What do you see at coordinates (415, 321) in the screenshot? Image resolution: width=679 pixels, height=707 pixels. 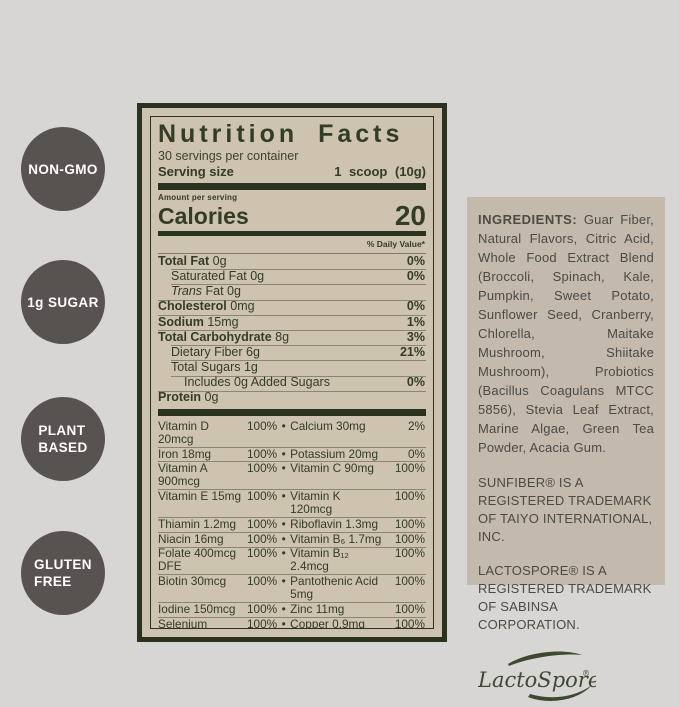 I see `nutrient-daily-value: 1%` at bounding box center [415, 321].